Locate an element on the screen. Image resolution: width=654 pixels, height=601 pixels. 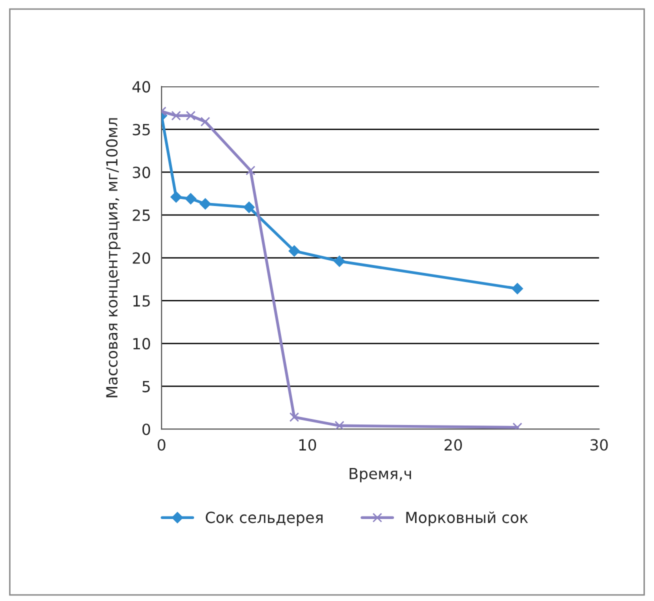
y-tick-label: 15 is located at coordinates (141, 301).